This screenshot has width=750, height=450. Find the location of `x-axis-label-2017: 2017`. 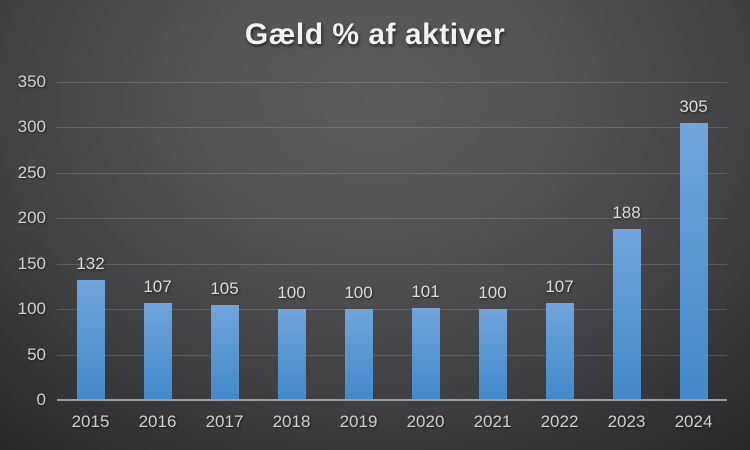

x-axis-label-2017: 2017 is located at coordinates (224, 421).